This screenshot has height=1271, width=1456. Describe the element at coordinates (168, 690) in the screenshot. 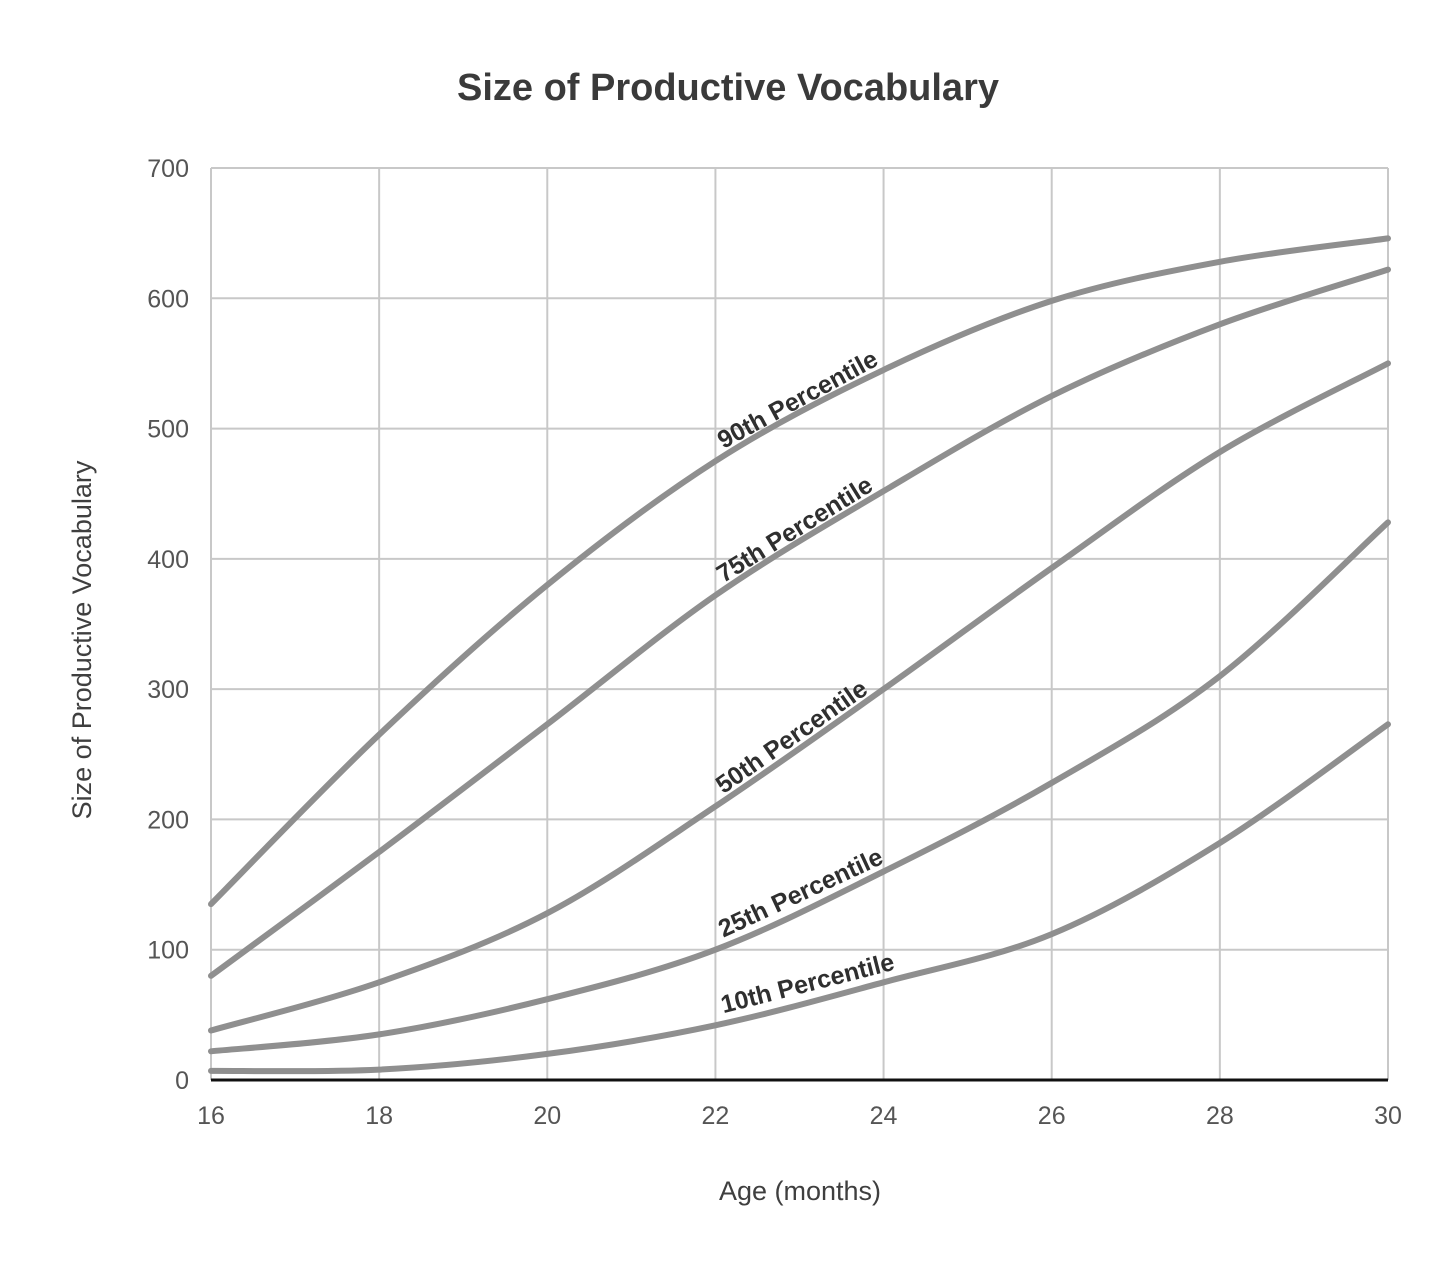

I see `y-tick-label-300: 300` at that location.